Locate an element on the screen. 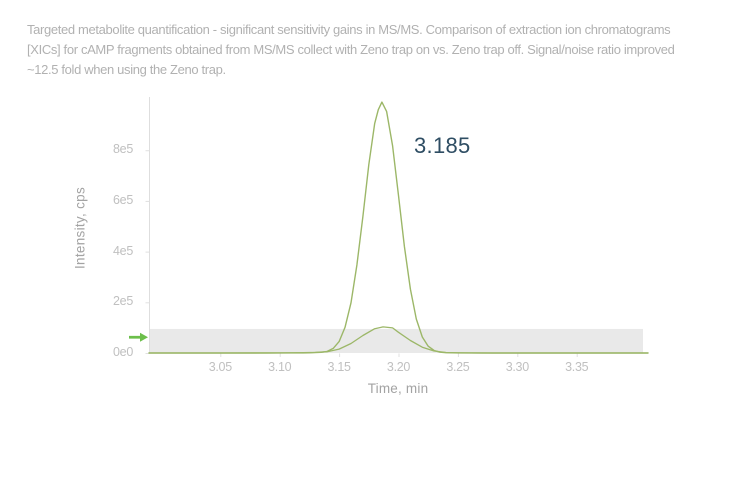 The width and height of the screenshot is (750, 478). trace-zeno-trap-off is located at coordinates (398, 340).